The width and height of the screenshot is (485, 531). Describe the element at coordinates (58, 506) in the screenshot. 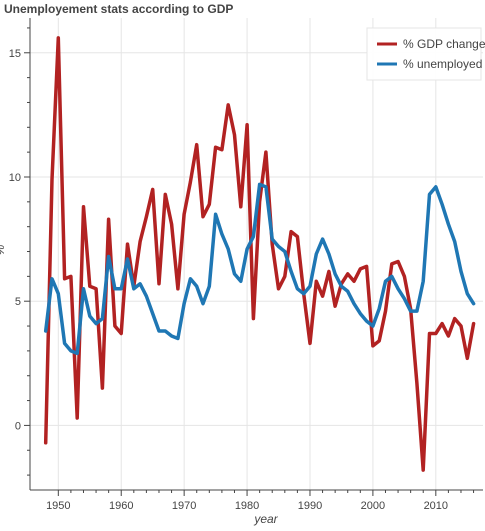

I see `x-tick-label: 1950` at that location.